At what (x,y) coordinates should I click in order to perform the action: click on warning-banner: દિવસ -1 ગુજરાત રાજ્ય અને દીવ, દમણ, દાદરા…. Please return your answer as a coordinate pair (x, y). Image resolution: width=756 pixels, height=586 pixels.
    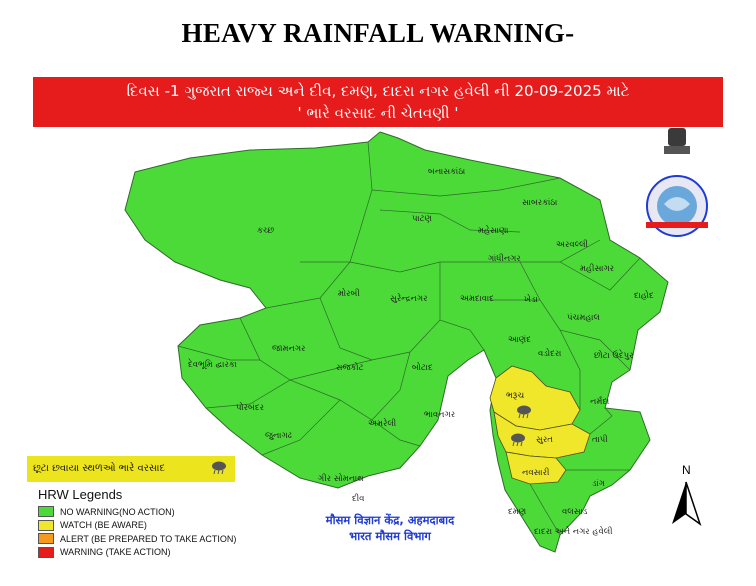
    Looking at the image, I should click on (378, 102).